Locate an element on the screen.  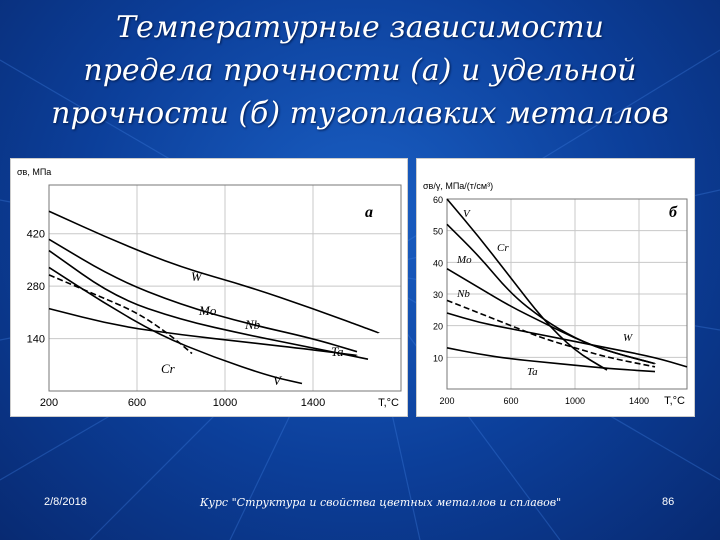
y-tick-label: 10 is located at coordinates (438, 358).